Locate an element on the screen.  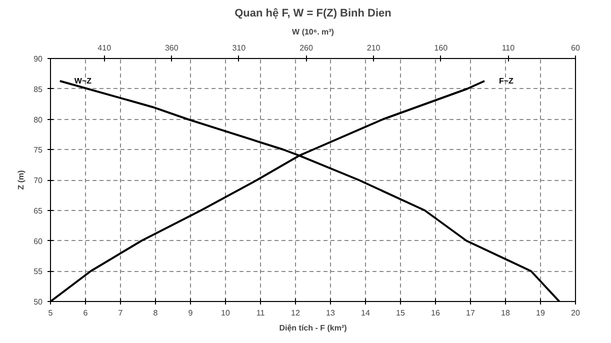
x-tick-label: 20 is located at coordinates (575, 313).